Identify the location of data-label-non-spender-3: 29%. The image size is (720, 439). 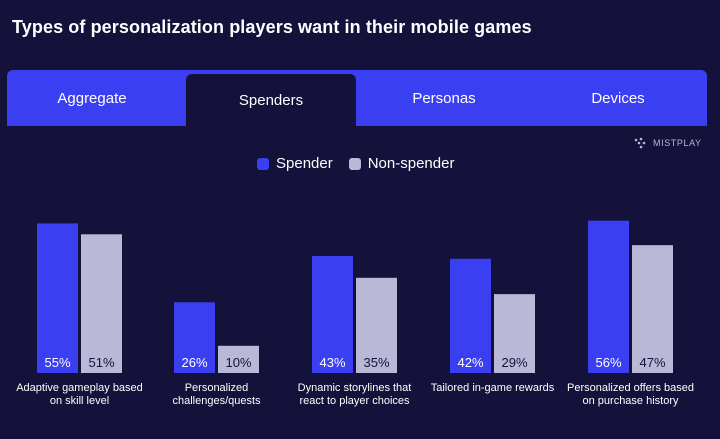
(514, 362).